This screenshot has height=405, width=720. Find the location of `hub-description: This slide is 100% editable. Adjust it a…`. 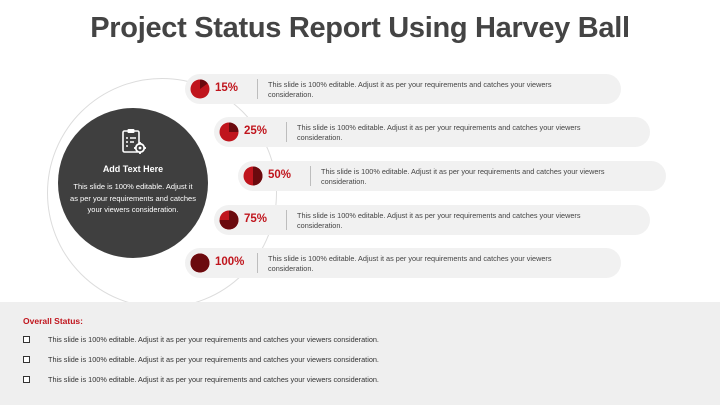

hub-description: This slide is 100% editable. Adjust it a… is located at coordinates (133, 198).